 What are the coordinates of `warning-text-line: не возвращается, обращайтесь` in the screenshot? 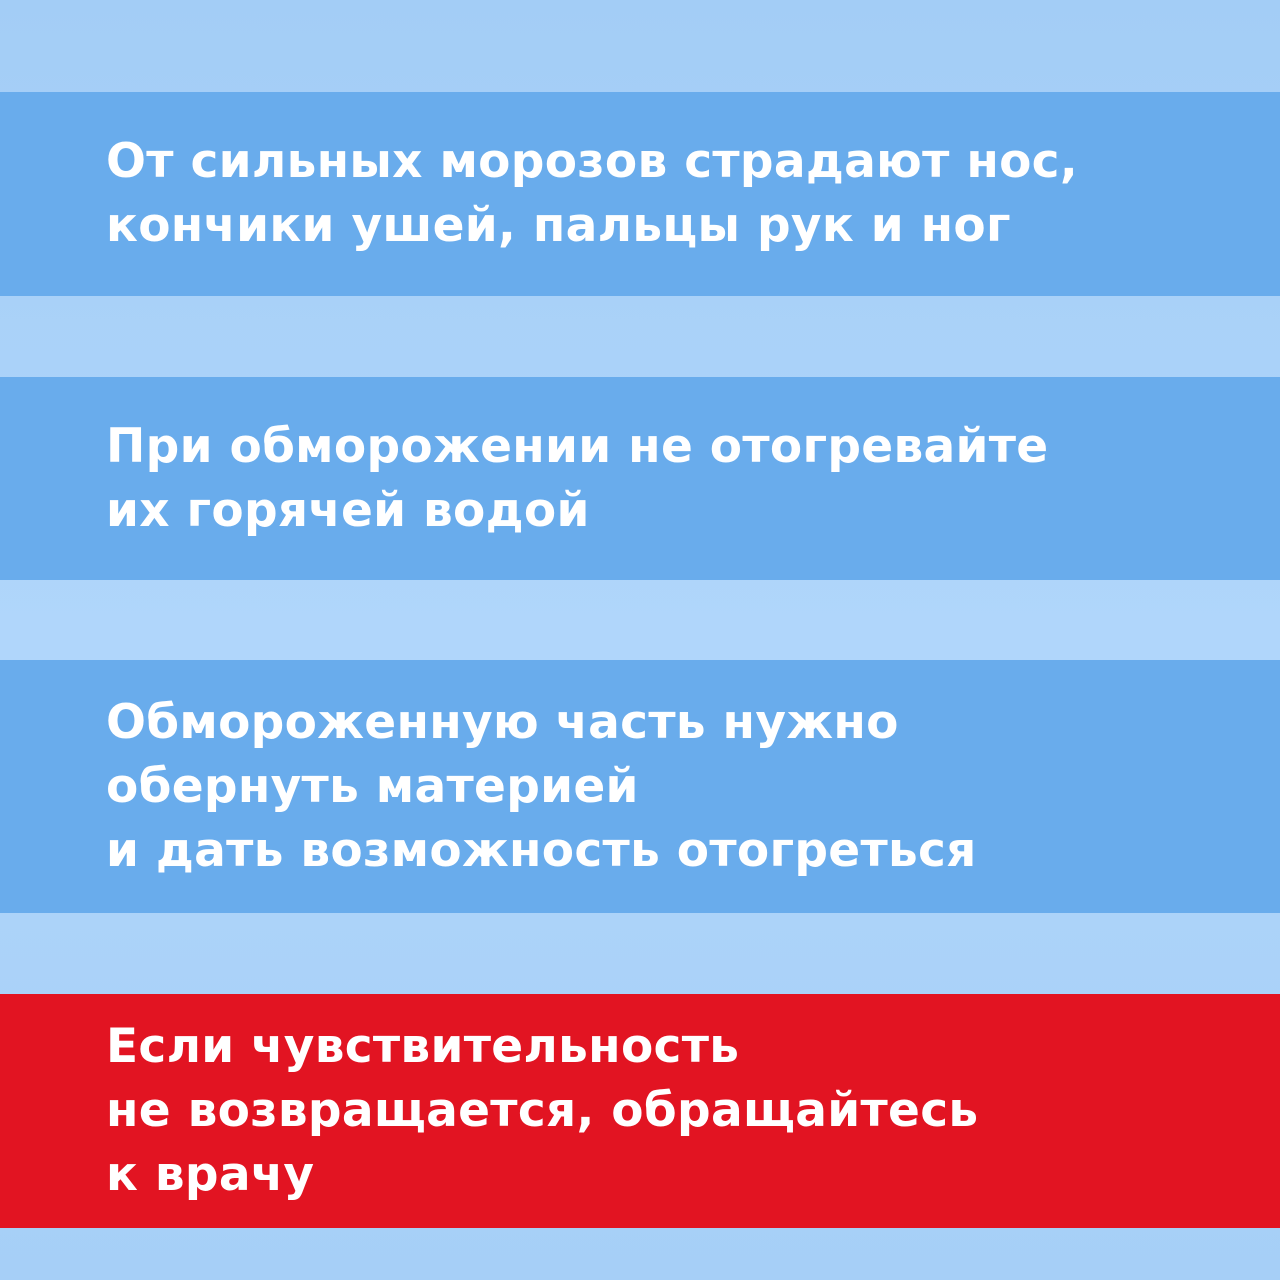 It's located at (542, 1110).